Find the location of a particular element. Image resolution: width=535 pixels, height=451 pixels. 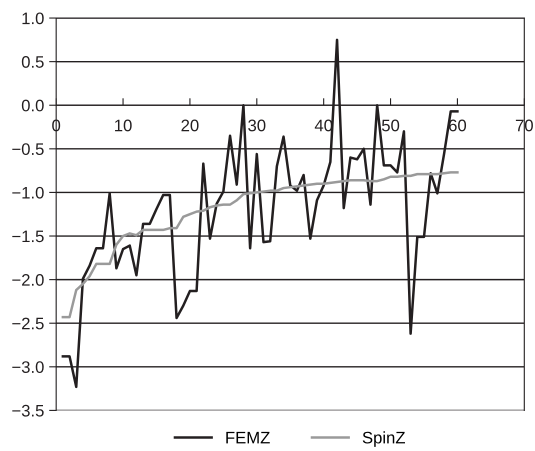

x-tick-label: 30 is located at coordinates (257, 126).